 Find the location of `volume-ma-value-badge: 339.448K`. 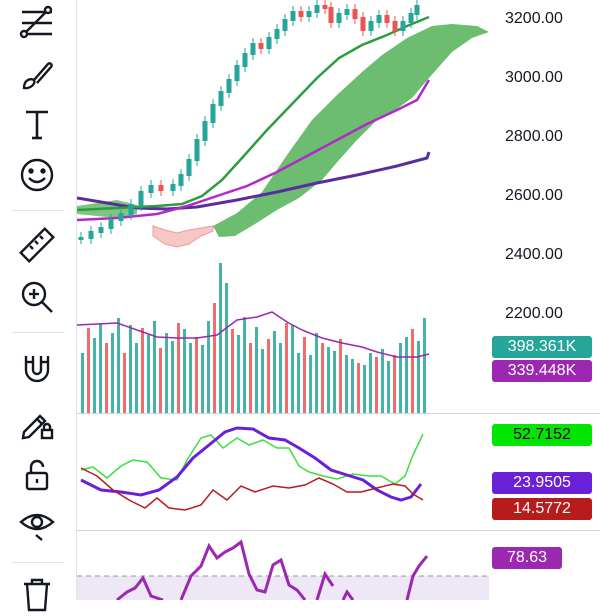

volume-ma-value-badge: 339.448K is located at coordinates (542, 371).